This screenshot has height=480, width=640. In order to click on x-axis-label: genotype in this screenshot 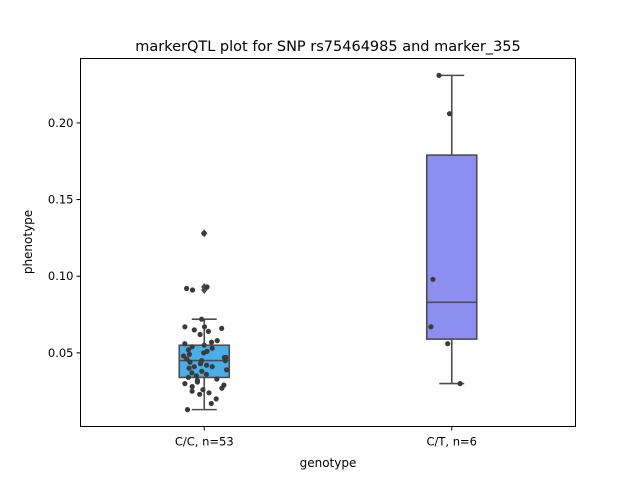, I will do `click(328, 463)`.